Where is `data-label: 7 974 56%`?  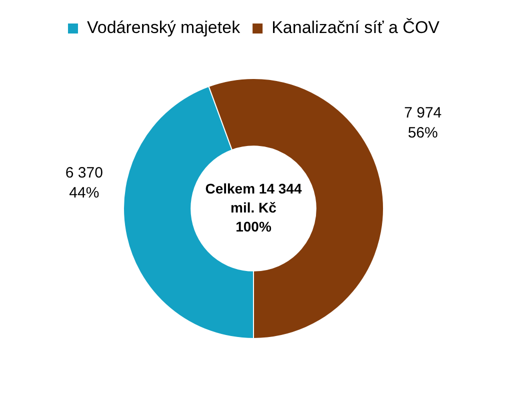
data-label: 7 974 56% is located at coordinates (423, 123).